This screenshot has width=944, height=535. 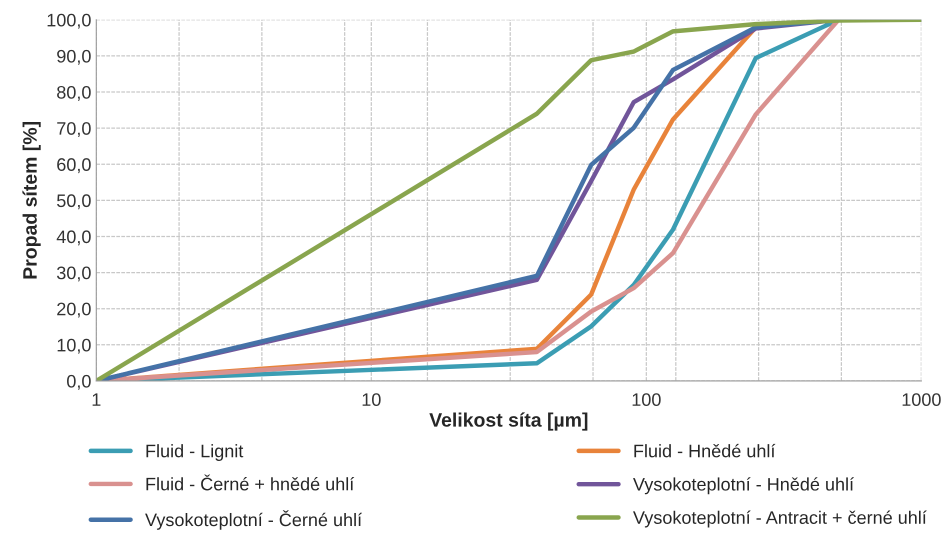 What do you see at coordinates (96, 399) in the screenshot?
I see `x-tick-label: 1` at bounding box center [96, 399].